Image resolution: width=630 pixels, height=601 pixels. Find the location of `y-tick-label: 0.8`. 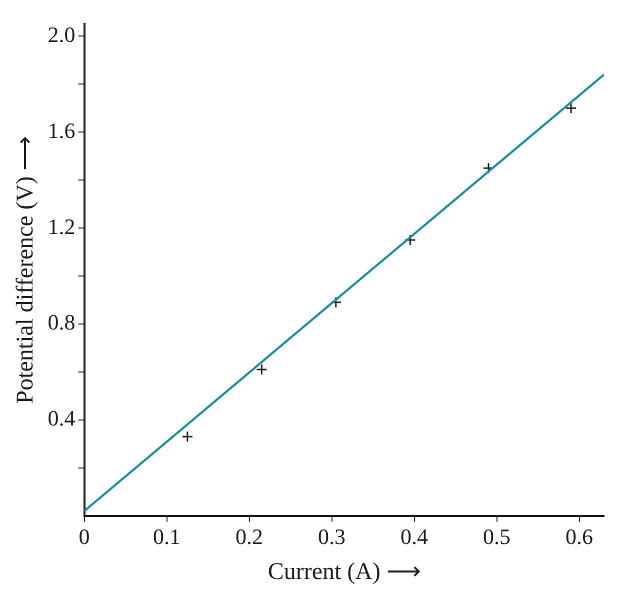

y-tick-label: 0.8 is located at coordinates (62, 322).